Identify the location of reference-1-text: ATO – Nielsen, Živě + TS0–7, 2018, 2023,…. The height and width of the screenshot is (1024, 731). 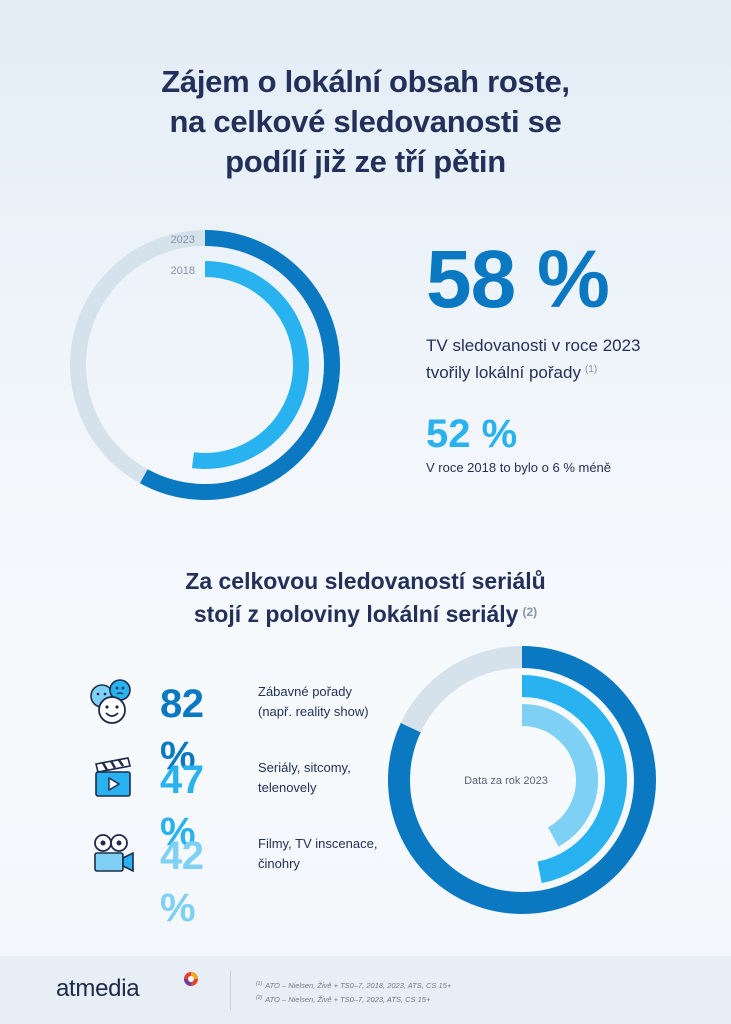
(358, 985).